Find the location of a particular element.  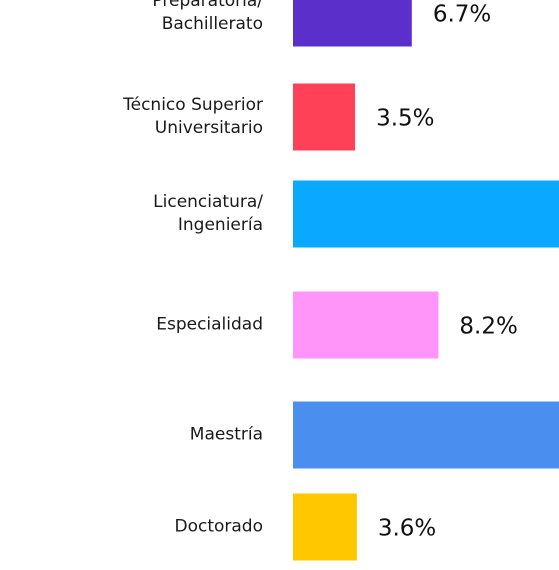

category-label: Especialidad is located at coordinates (209, 324).